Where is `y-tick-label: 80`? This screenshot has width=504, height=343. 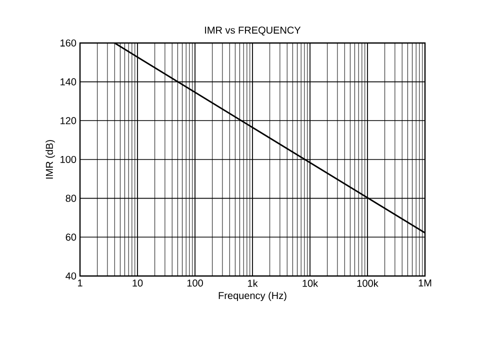
y-tick-label: 80 is located at coordinates (71, 198).